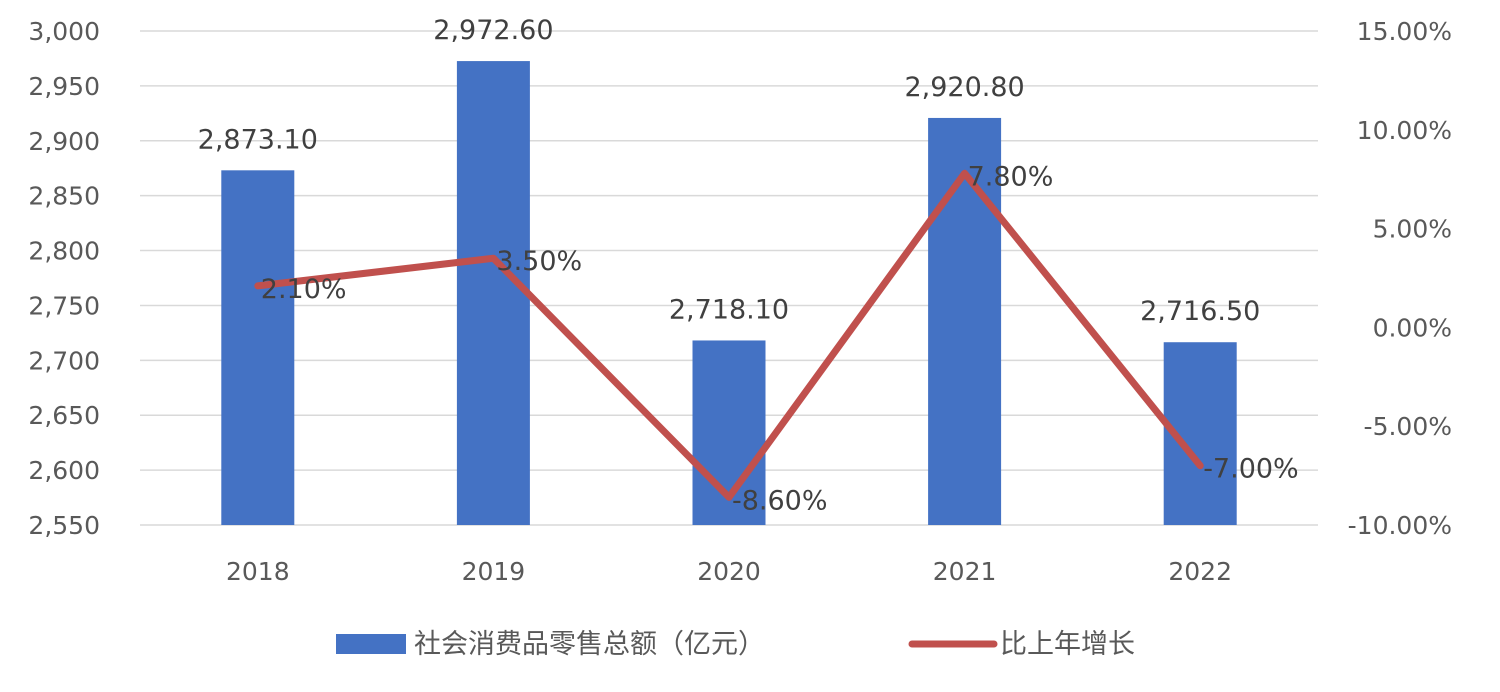 The width and height of the screenshot is (1500, 692). What do you see at coordinates (64, 251) in the screenshot?
I see `y-left-tick-label: 2,800` at bounding box center [64, 251].